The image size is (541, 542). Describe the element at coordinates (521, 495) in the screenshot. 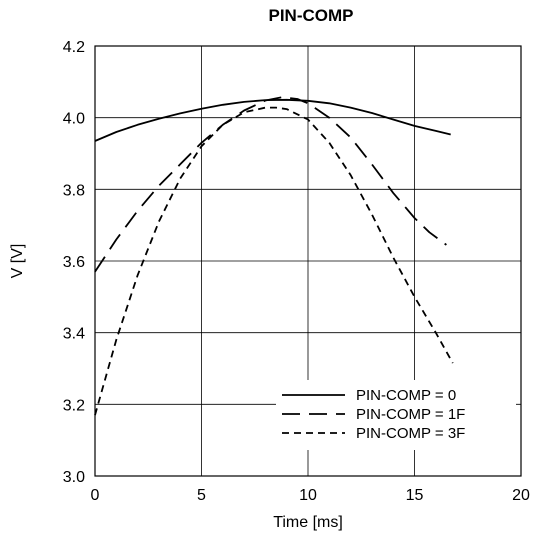

I see `x-tick-label: 20` at that location.